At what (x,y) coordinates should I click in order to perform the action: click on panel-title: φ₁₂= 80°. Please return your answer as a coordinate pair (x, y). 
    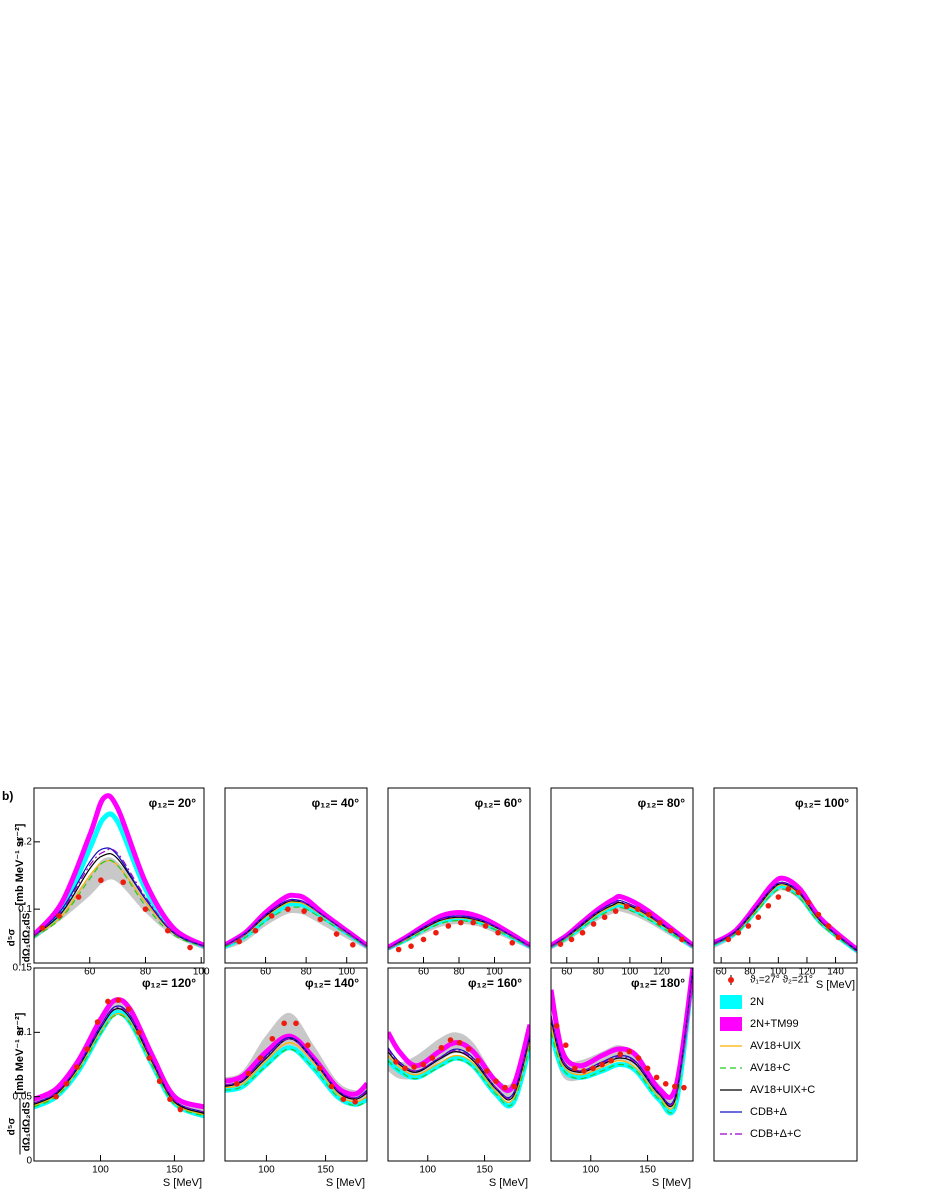
    Looking at the image, I should click on (662, 803).